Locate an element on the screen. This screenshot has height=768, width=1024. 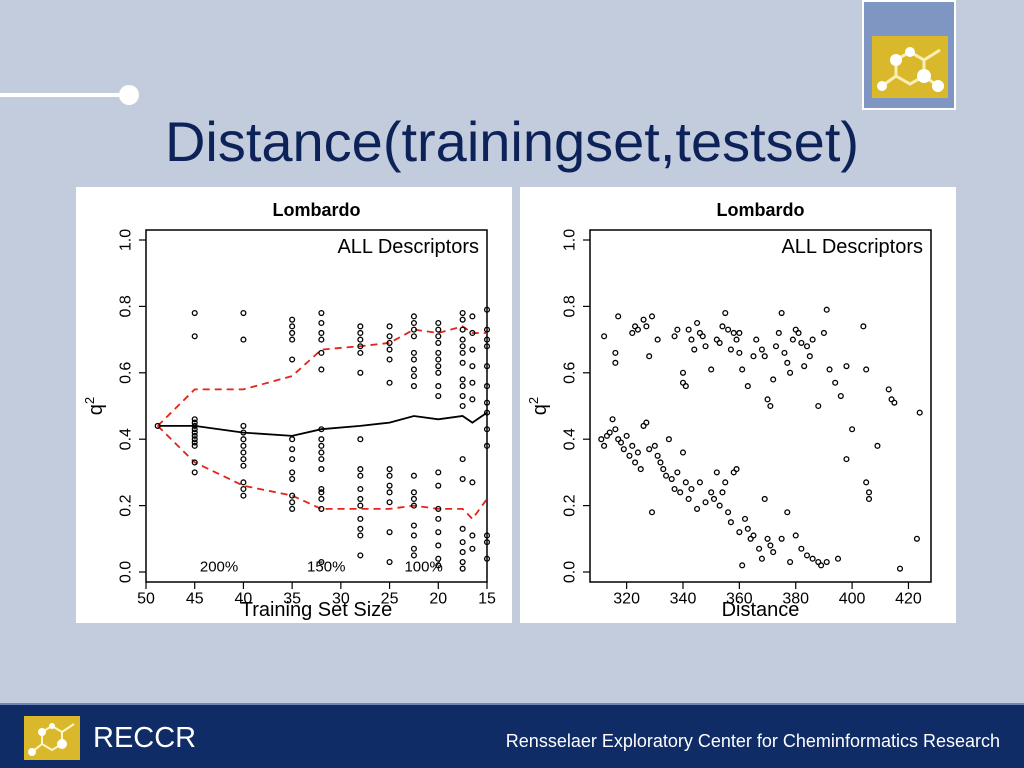
footer-brand: RECCR is located at coordinates (145, 738).